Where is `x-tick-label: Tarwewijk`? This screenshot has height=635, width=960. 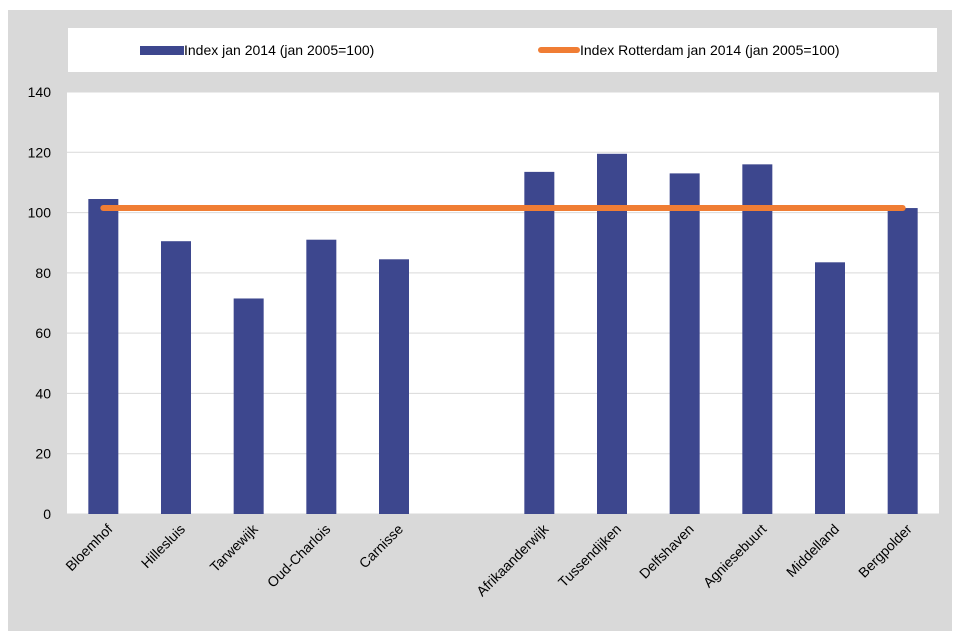 x-tick-label: Tarwewijk is located at coordinates (234, 547).